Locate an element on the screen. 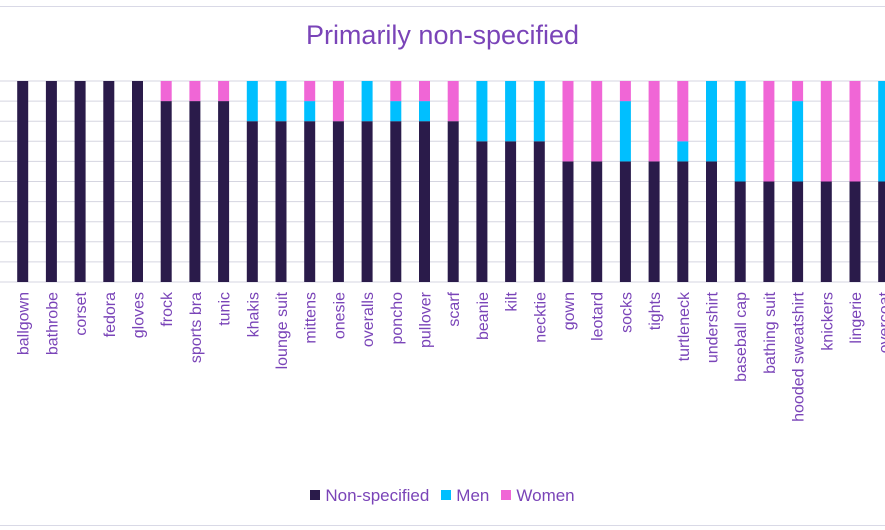 The height and width of the screenshot is (530, 885). legend: Non-specified Men Women is located at coordinates (442, 496).